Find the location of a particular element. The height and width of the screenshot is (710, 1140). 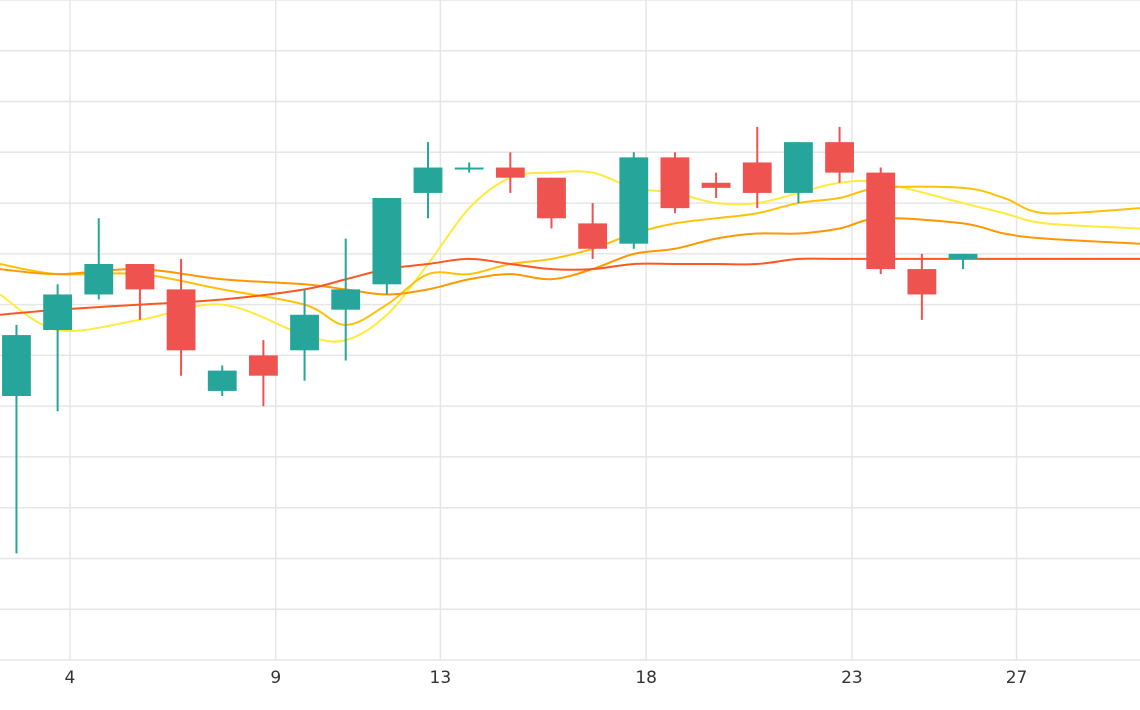

x-tick-label: 18 is located at coordinates (646, 678).